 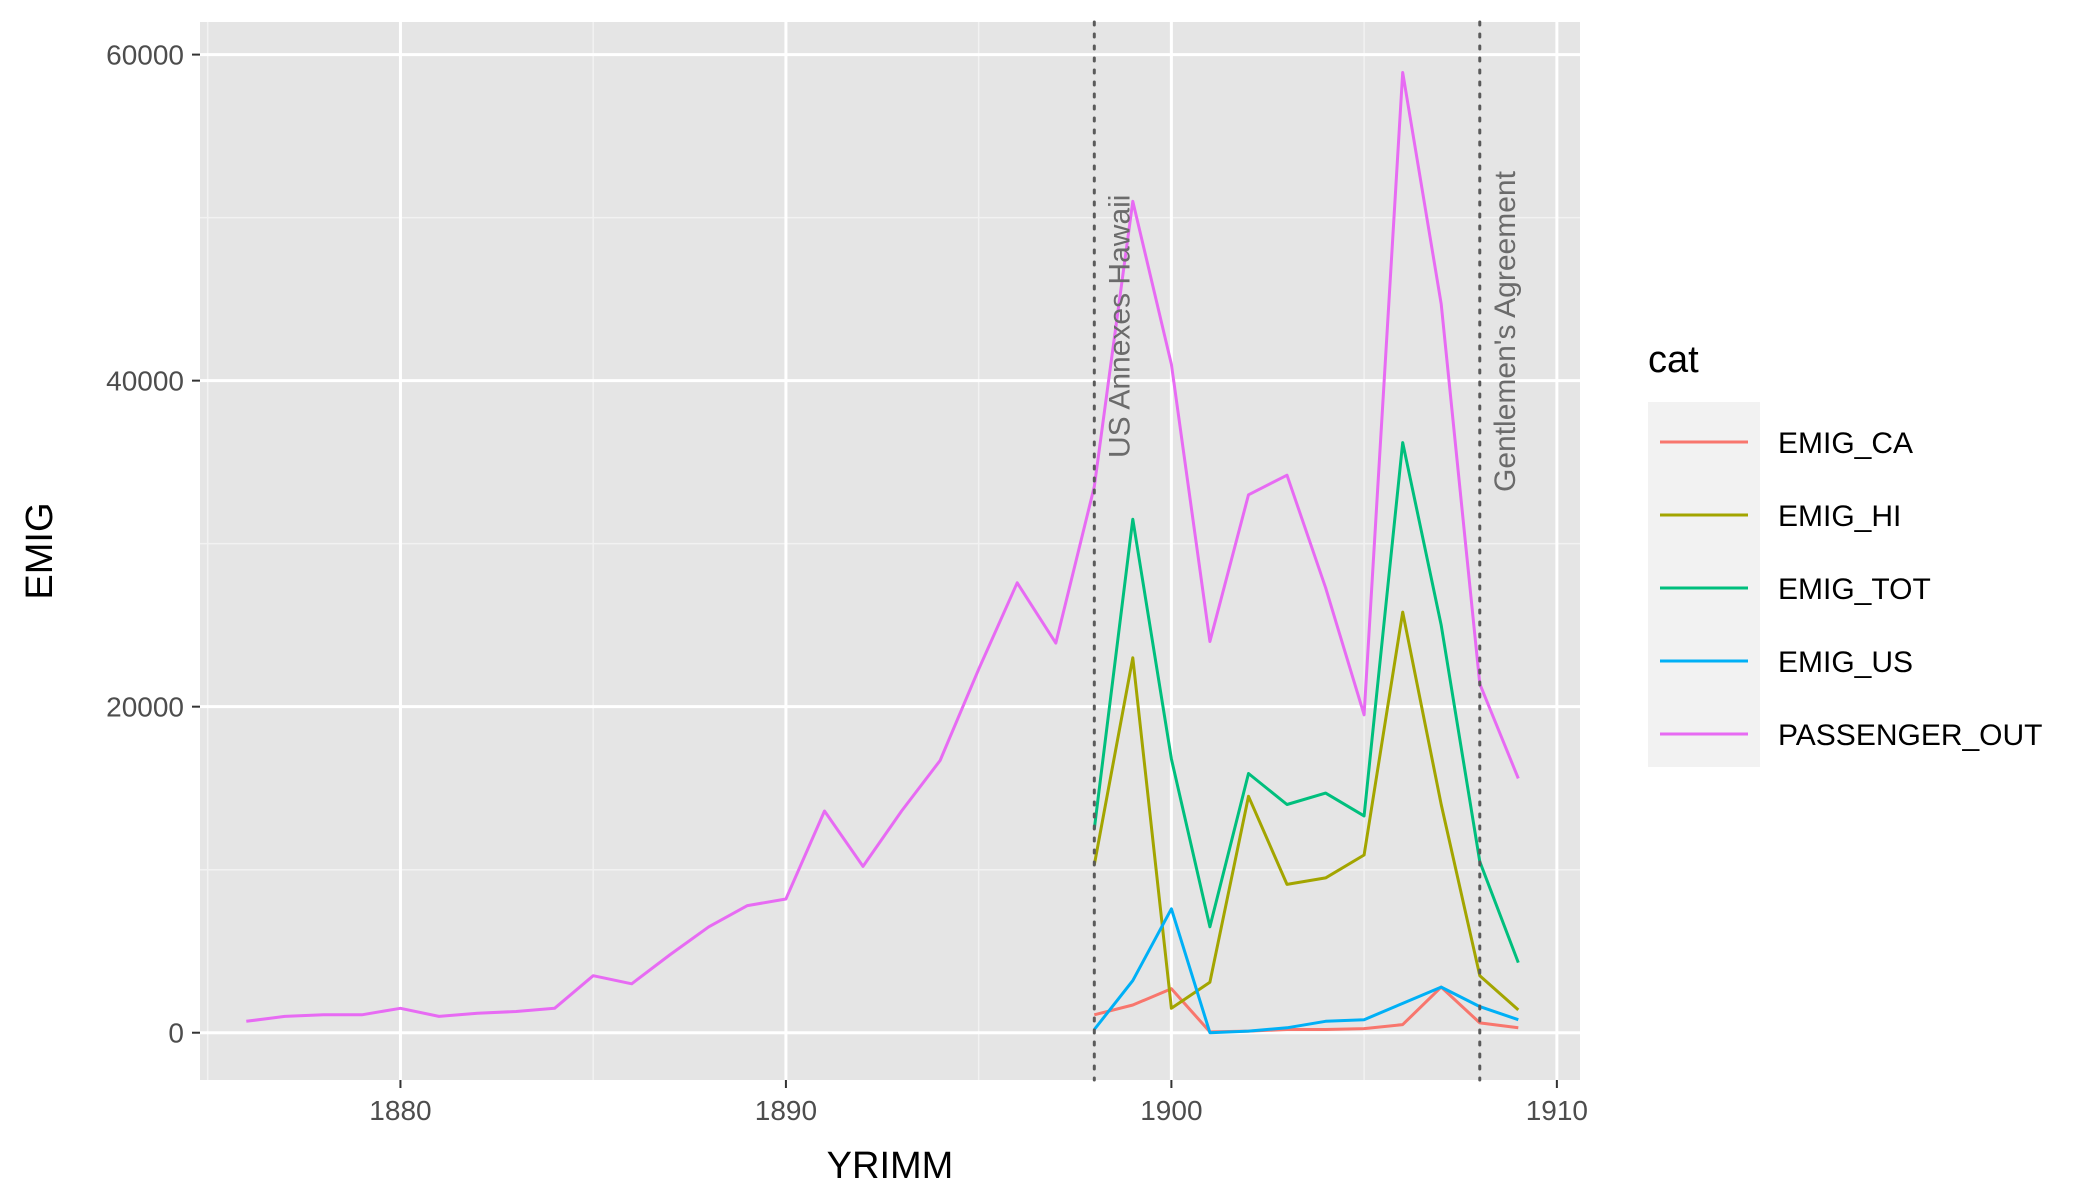 I want to click on legend-title: cat, so click(x=1673, y=360).